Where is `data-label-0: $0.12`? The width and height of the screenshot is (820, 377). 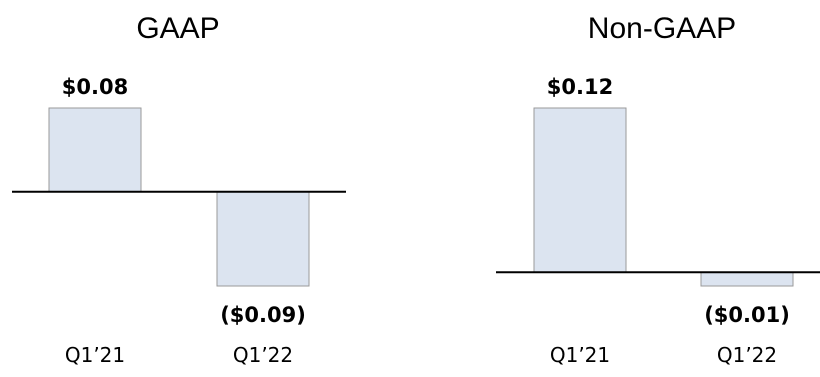 data-label-0: $0.12 is located at coordinates (580, 87).